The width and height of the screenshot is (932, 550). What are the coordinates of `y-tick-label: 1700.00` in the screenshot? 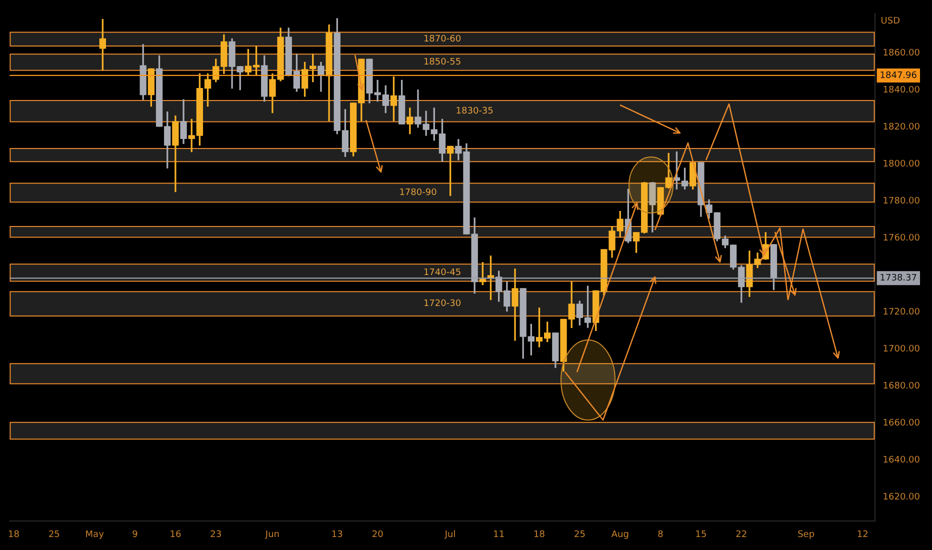 It's located at (901, 349).